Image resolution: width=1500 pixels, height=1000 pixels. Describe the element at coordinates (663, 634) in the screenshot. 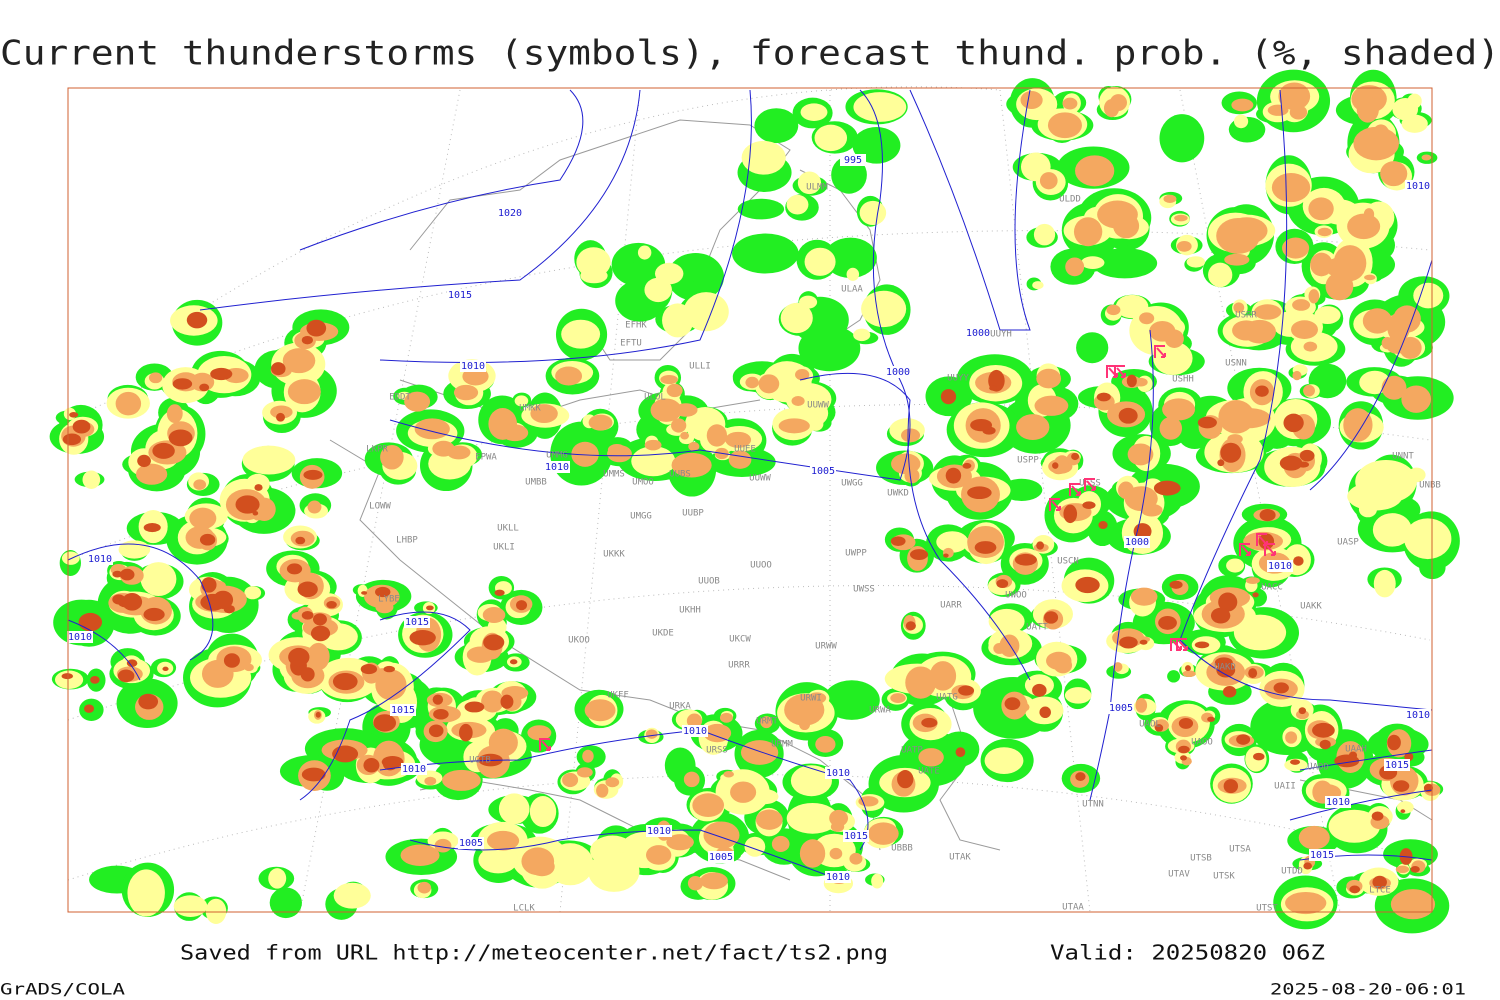

I see `station-label: UKDE` at that location.